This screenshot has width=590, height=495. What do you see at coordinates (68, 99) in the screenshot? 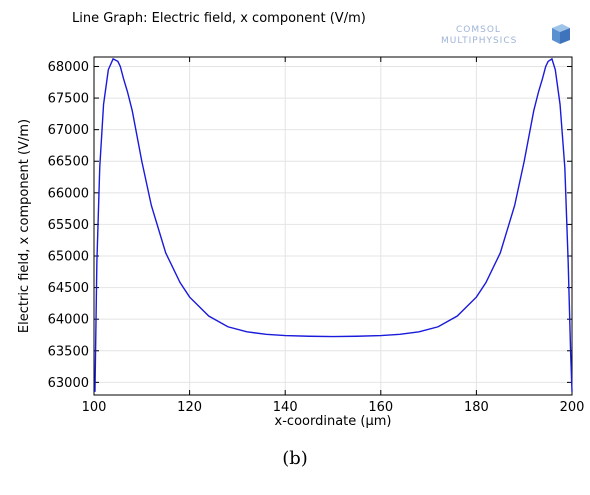
I see `y-tick-label: 67500` at bounding box center [68, 99].